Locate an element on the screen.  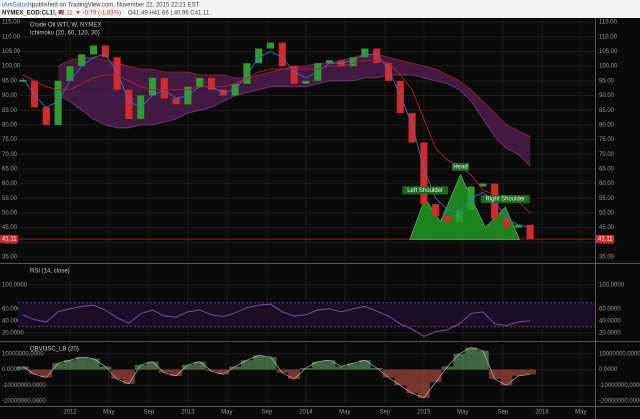
y-tick-label: -20000000.0000 is located at coordinates (619, 402).